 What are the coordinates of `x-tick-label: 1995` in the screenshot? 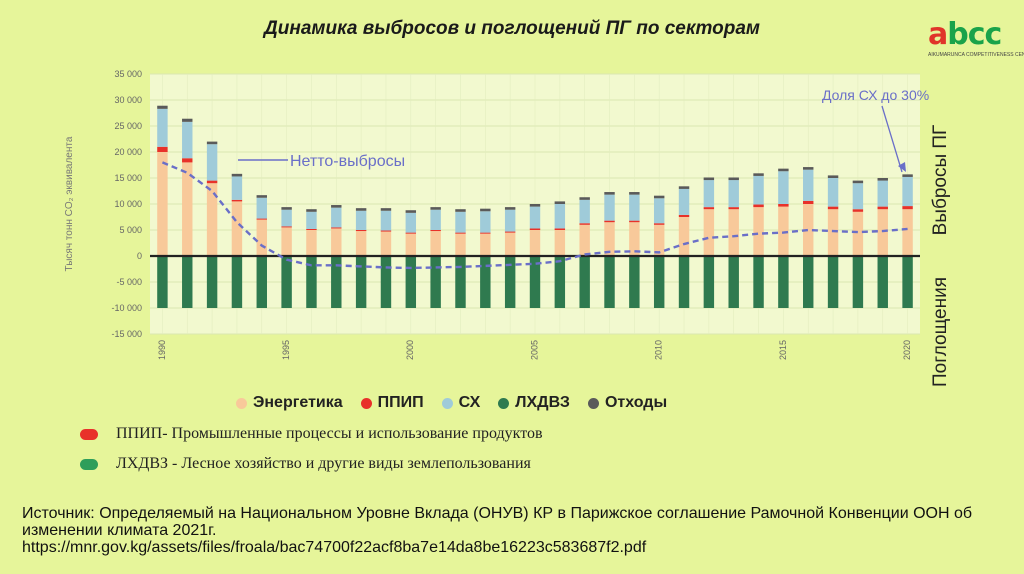 It's located at (286, 350).